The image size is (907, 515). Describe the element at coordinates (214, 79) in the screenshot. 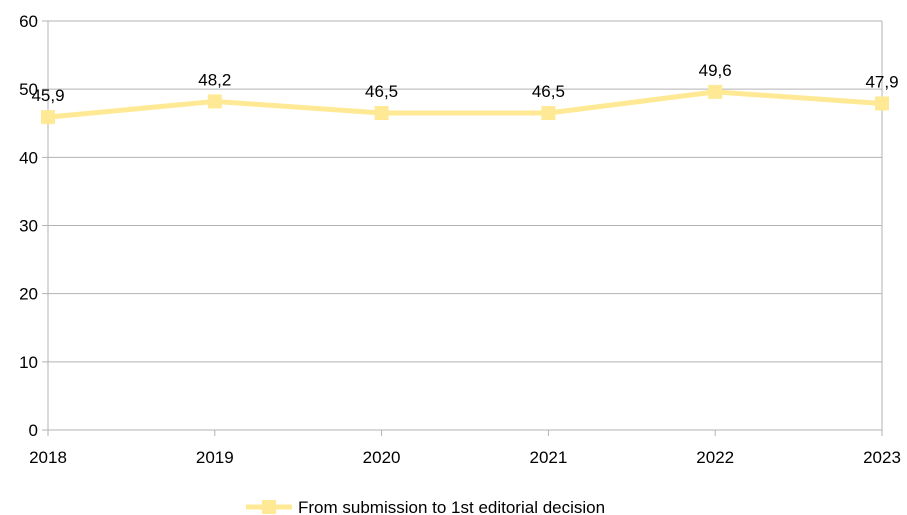

I see `data-label: 48,2` at that location.